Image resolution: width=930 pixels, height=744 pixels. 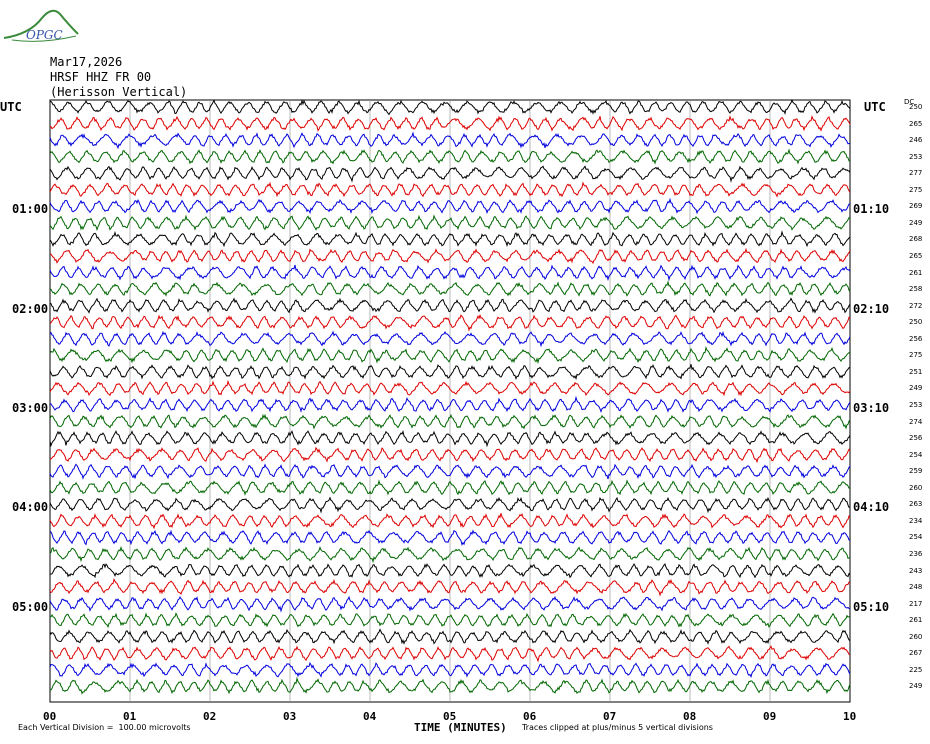 What do you see at coordinates (916, 554) in the screenshot?
I see `dc-offset-value: 236` at bounding box center [916, 554].